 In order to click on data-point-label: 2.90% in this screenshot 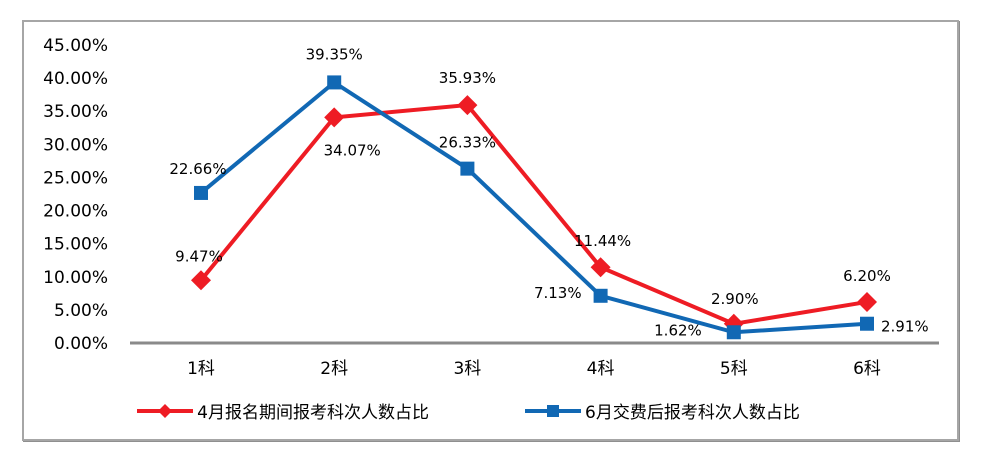, I will do `click(735, 299)`.